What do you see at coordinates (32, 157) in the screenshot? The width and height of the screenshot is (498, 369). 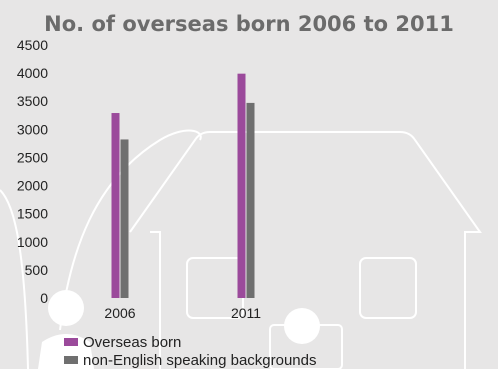 I see `y-tick-label: 2500` at bounding box center [32, 157].